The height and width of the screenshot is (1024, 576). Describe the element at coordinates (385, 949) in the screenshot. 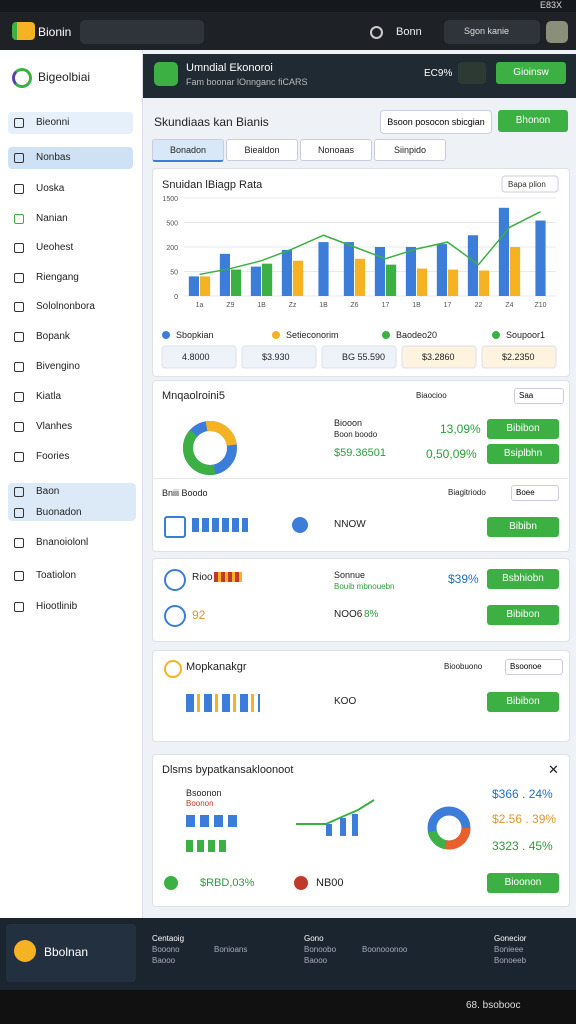

I see `footer-link: Boonooonoo` at that location.